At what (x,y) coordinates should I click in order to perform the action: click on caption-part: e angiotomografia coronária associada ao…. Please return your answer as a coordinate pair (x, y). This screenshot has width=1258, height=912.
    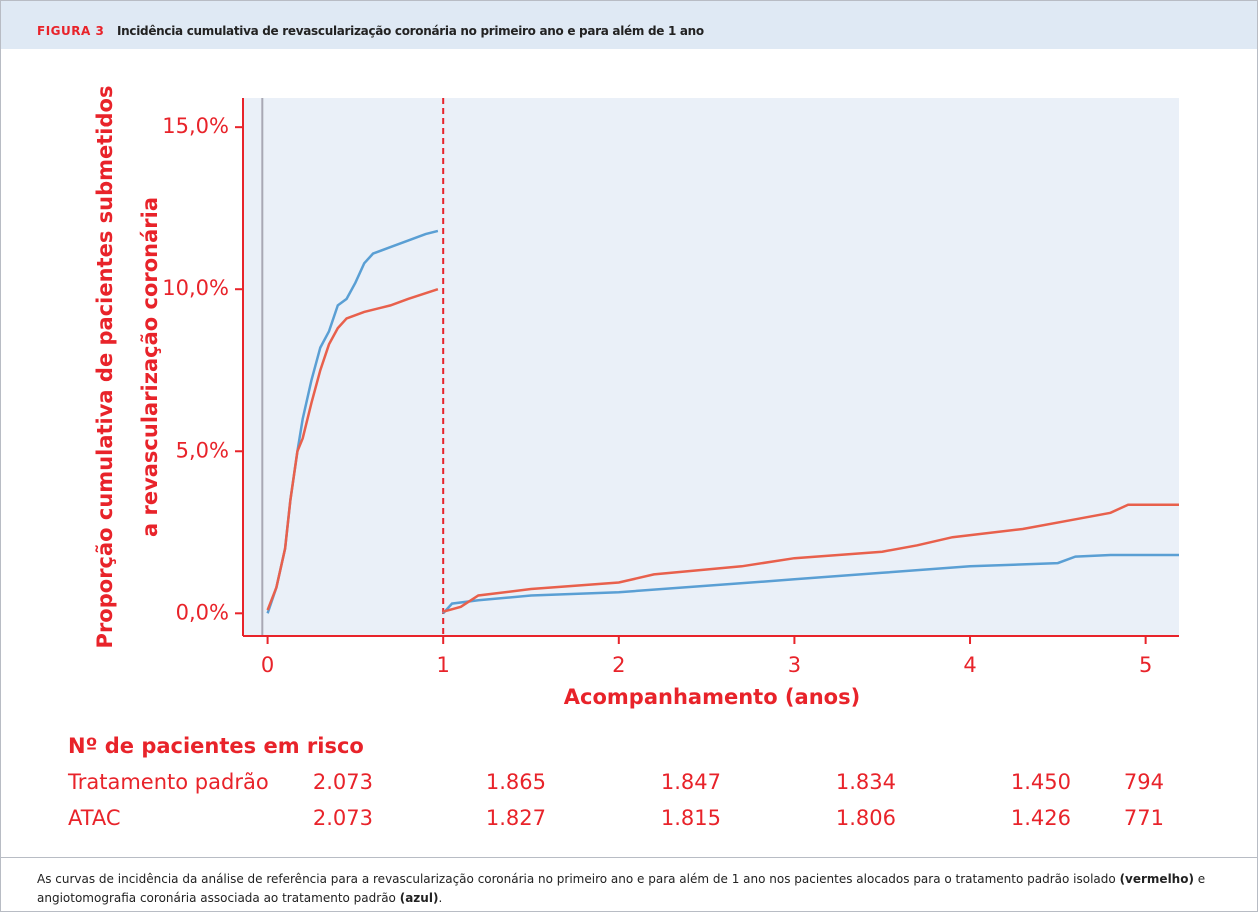
    Looking at the image, I should click on (621, 888).